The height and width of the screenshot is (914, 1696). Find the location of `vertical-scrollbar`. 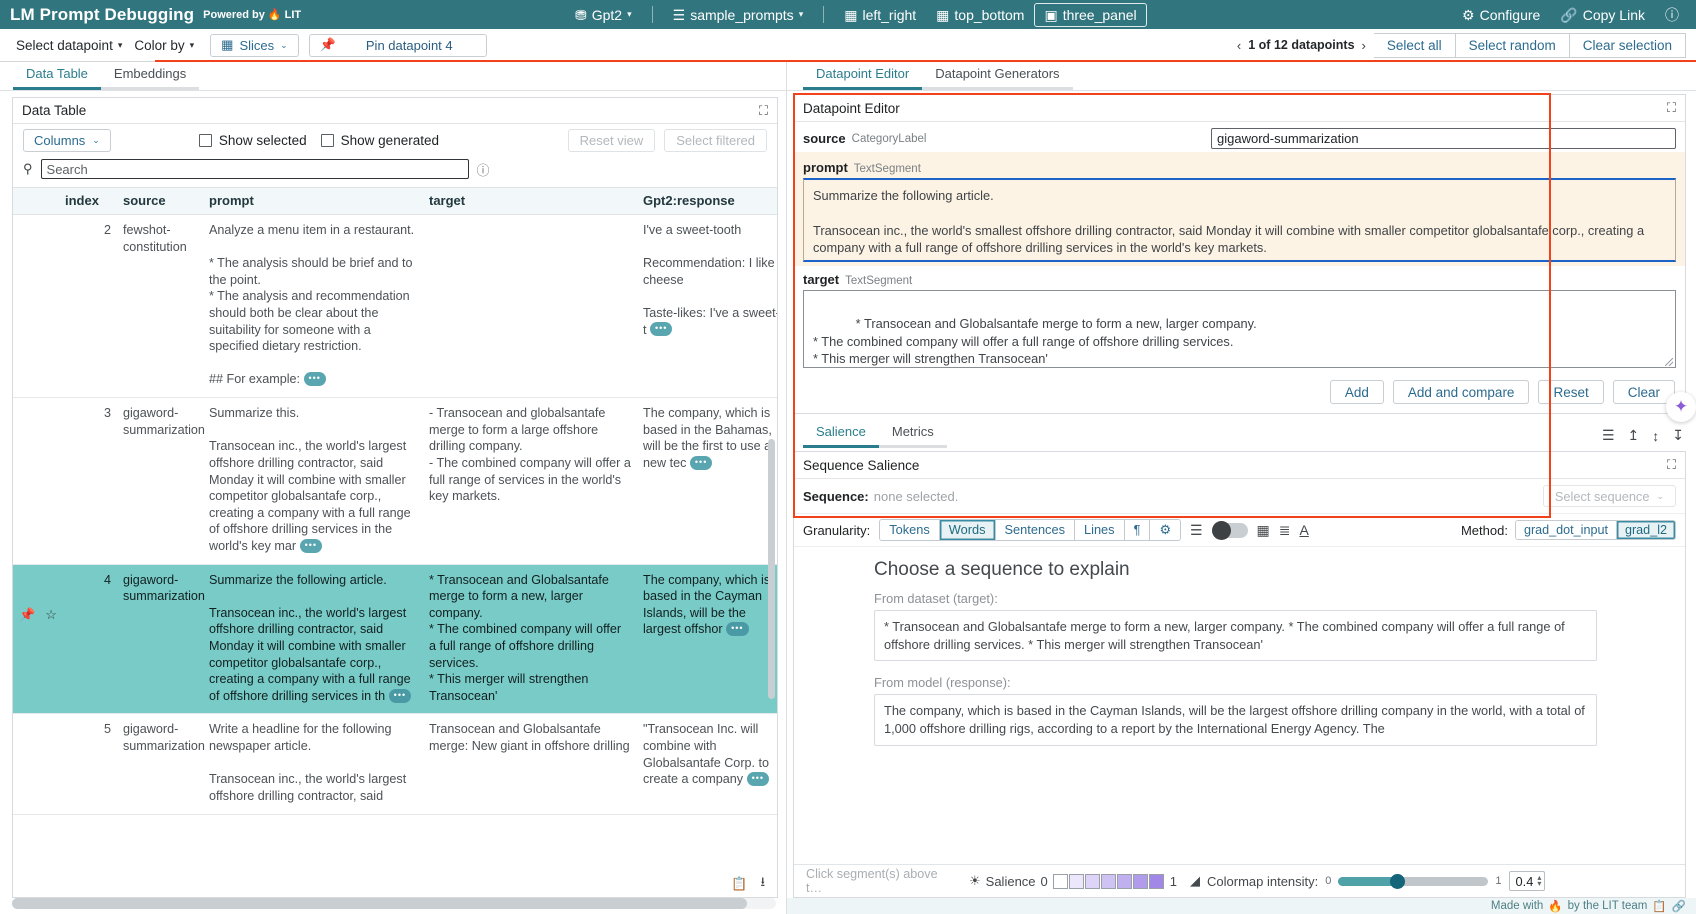

vertical-scrollbar is located at coordinates (771, 569).